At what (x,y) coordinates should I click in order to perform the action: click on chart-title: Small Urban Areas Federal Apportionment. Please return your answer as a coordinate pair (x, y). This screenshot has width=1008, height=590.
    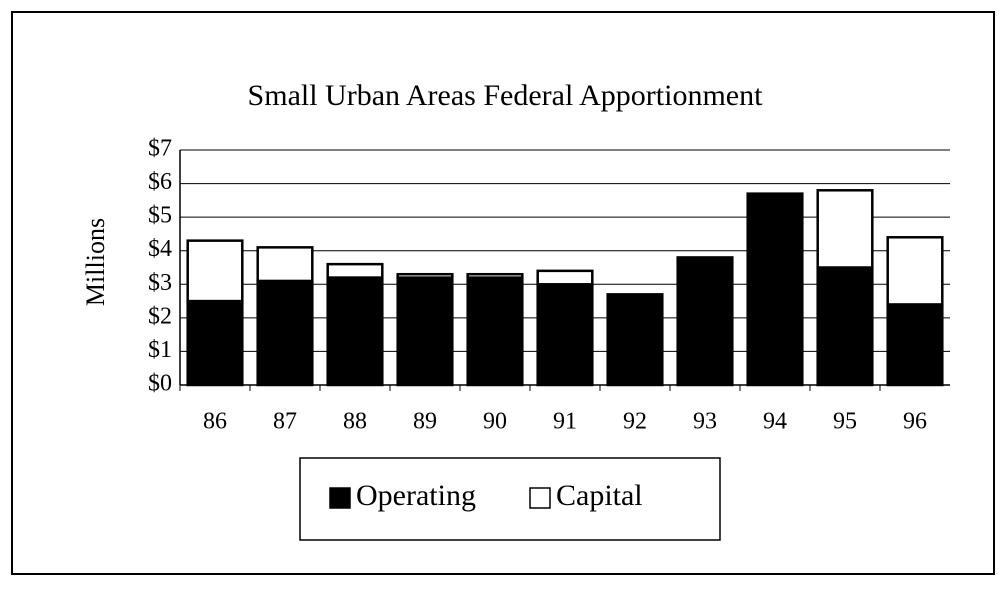
    Looking at the image, I should click on (506, 95).